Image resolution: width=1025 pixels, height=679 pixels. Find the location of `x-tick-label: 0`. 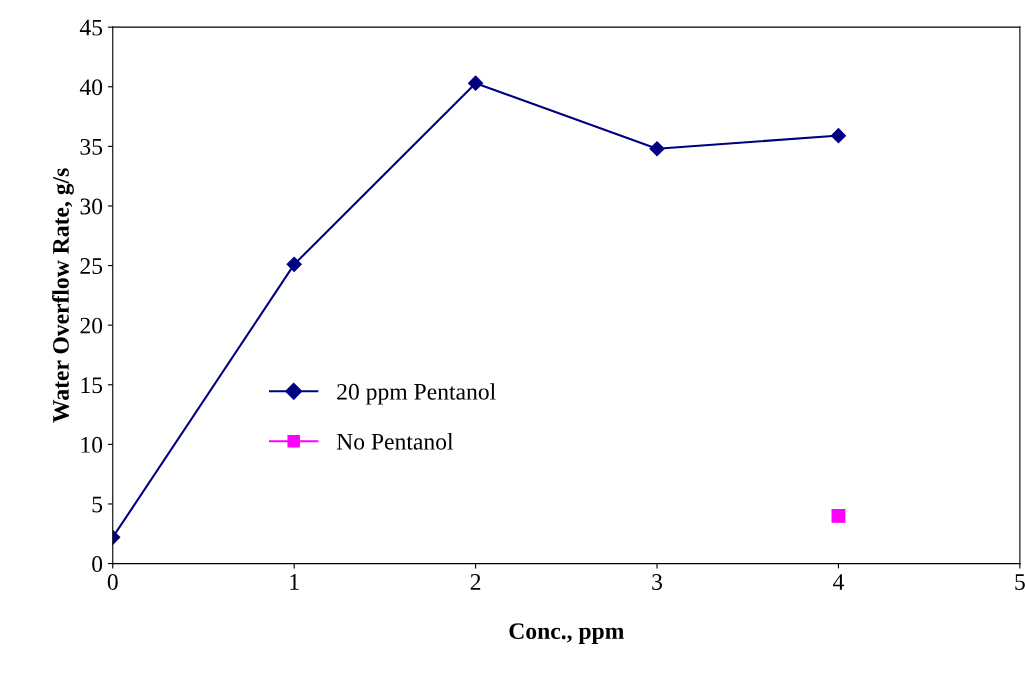

x-tick-label: 0 is located at coordinates (112, 581).